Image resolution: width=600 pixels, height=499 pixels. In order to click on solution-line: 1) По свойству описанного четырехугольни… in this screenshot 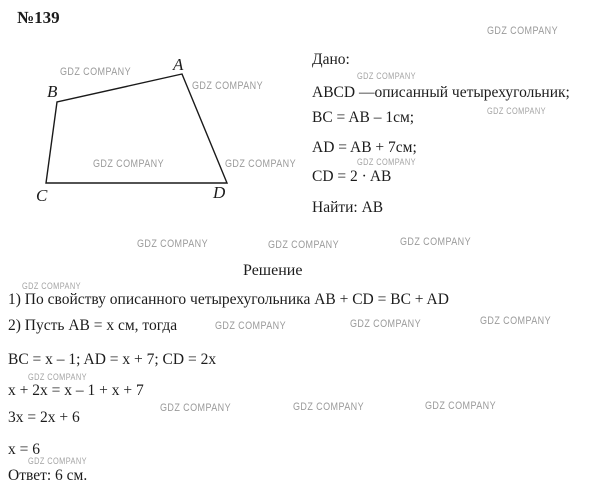, I will do `click(228, 299)`.